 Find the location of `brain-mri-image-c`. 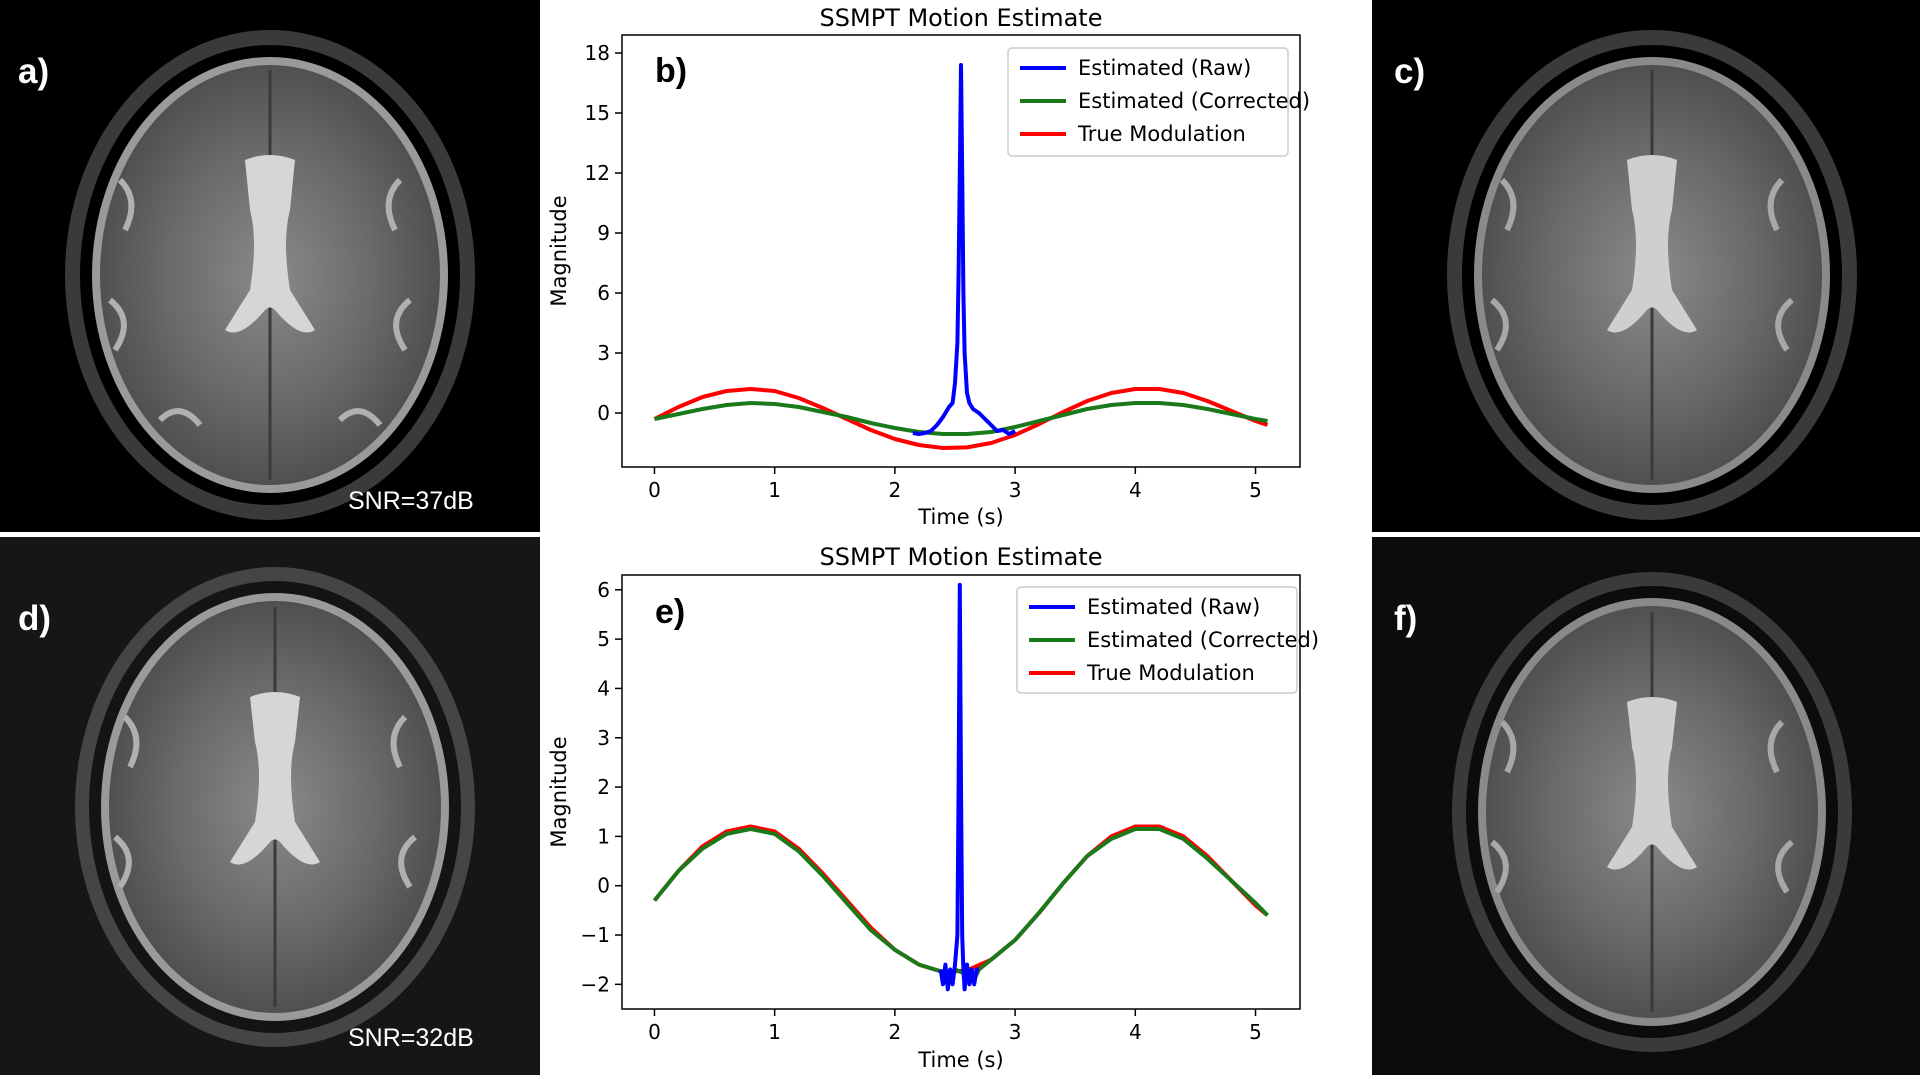

brain-mri-image-c is located at coordinates (1652, 275).